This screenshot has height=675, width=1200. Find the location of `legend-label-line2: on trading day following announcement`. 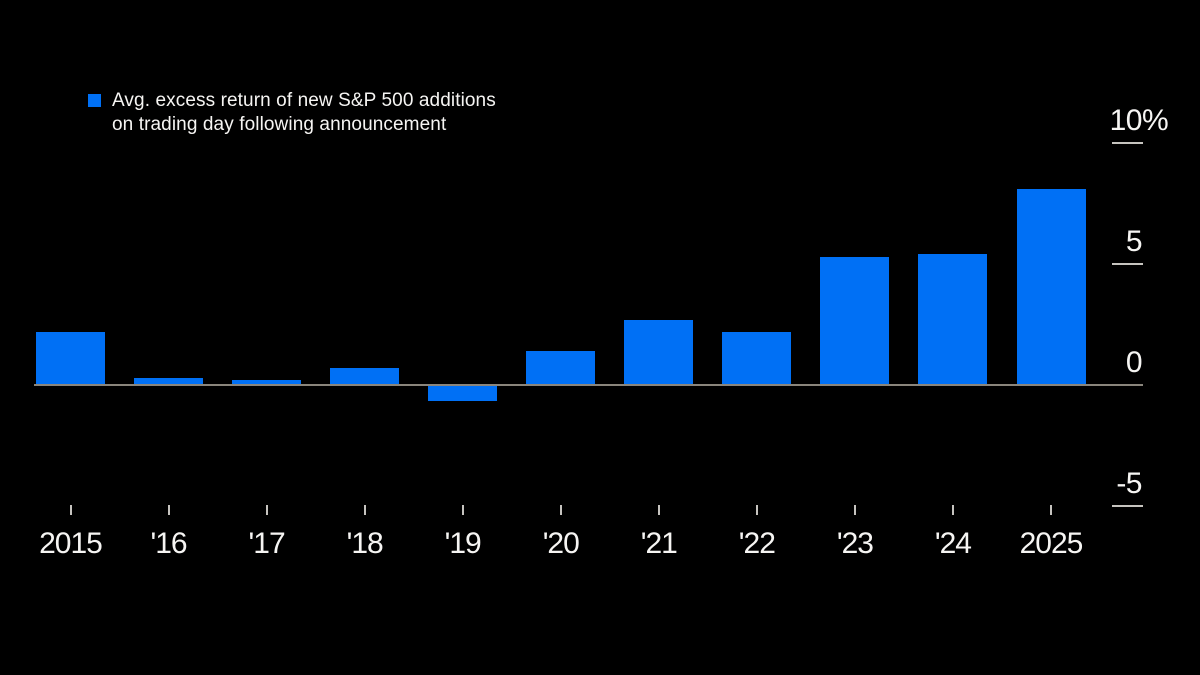

legend-label-line2: on trading day following announcement is located at coordinates (279, 124).